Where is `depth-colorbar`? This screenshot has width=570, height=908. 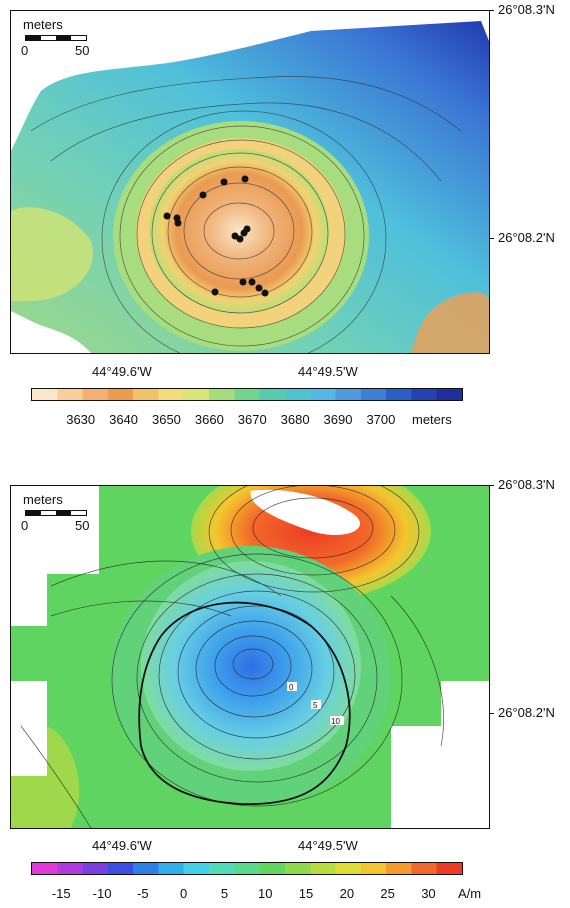
depth-colorbar is located at coordinates (247, 394).